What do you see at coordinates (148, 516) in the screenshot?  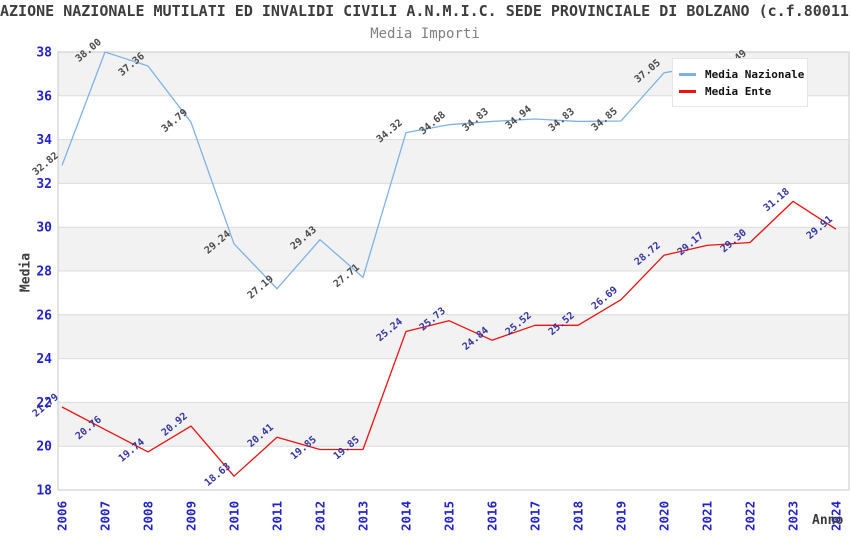 I see `x-tick-label: 2008` at bounding box center [148, 516].